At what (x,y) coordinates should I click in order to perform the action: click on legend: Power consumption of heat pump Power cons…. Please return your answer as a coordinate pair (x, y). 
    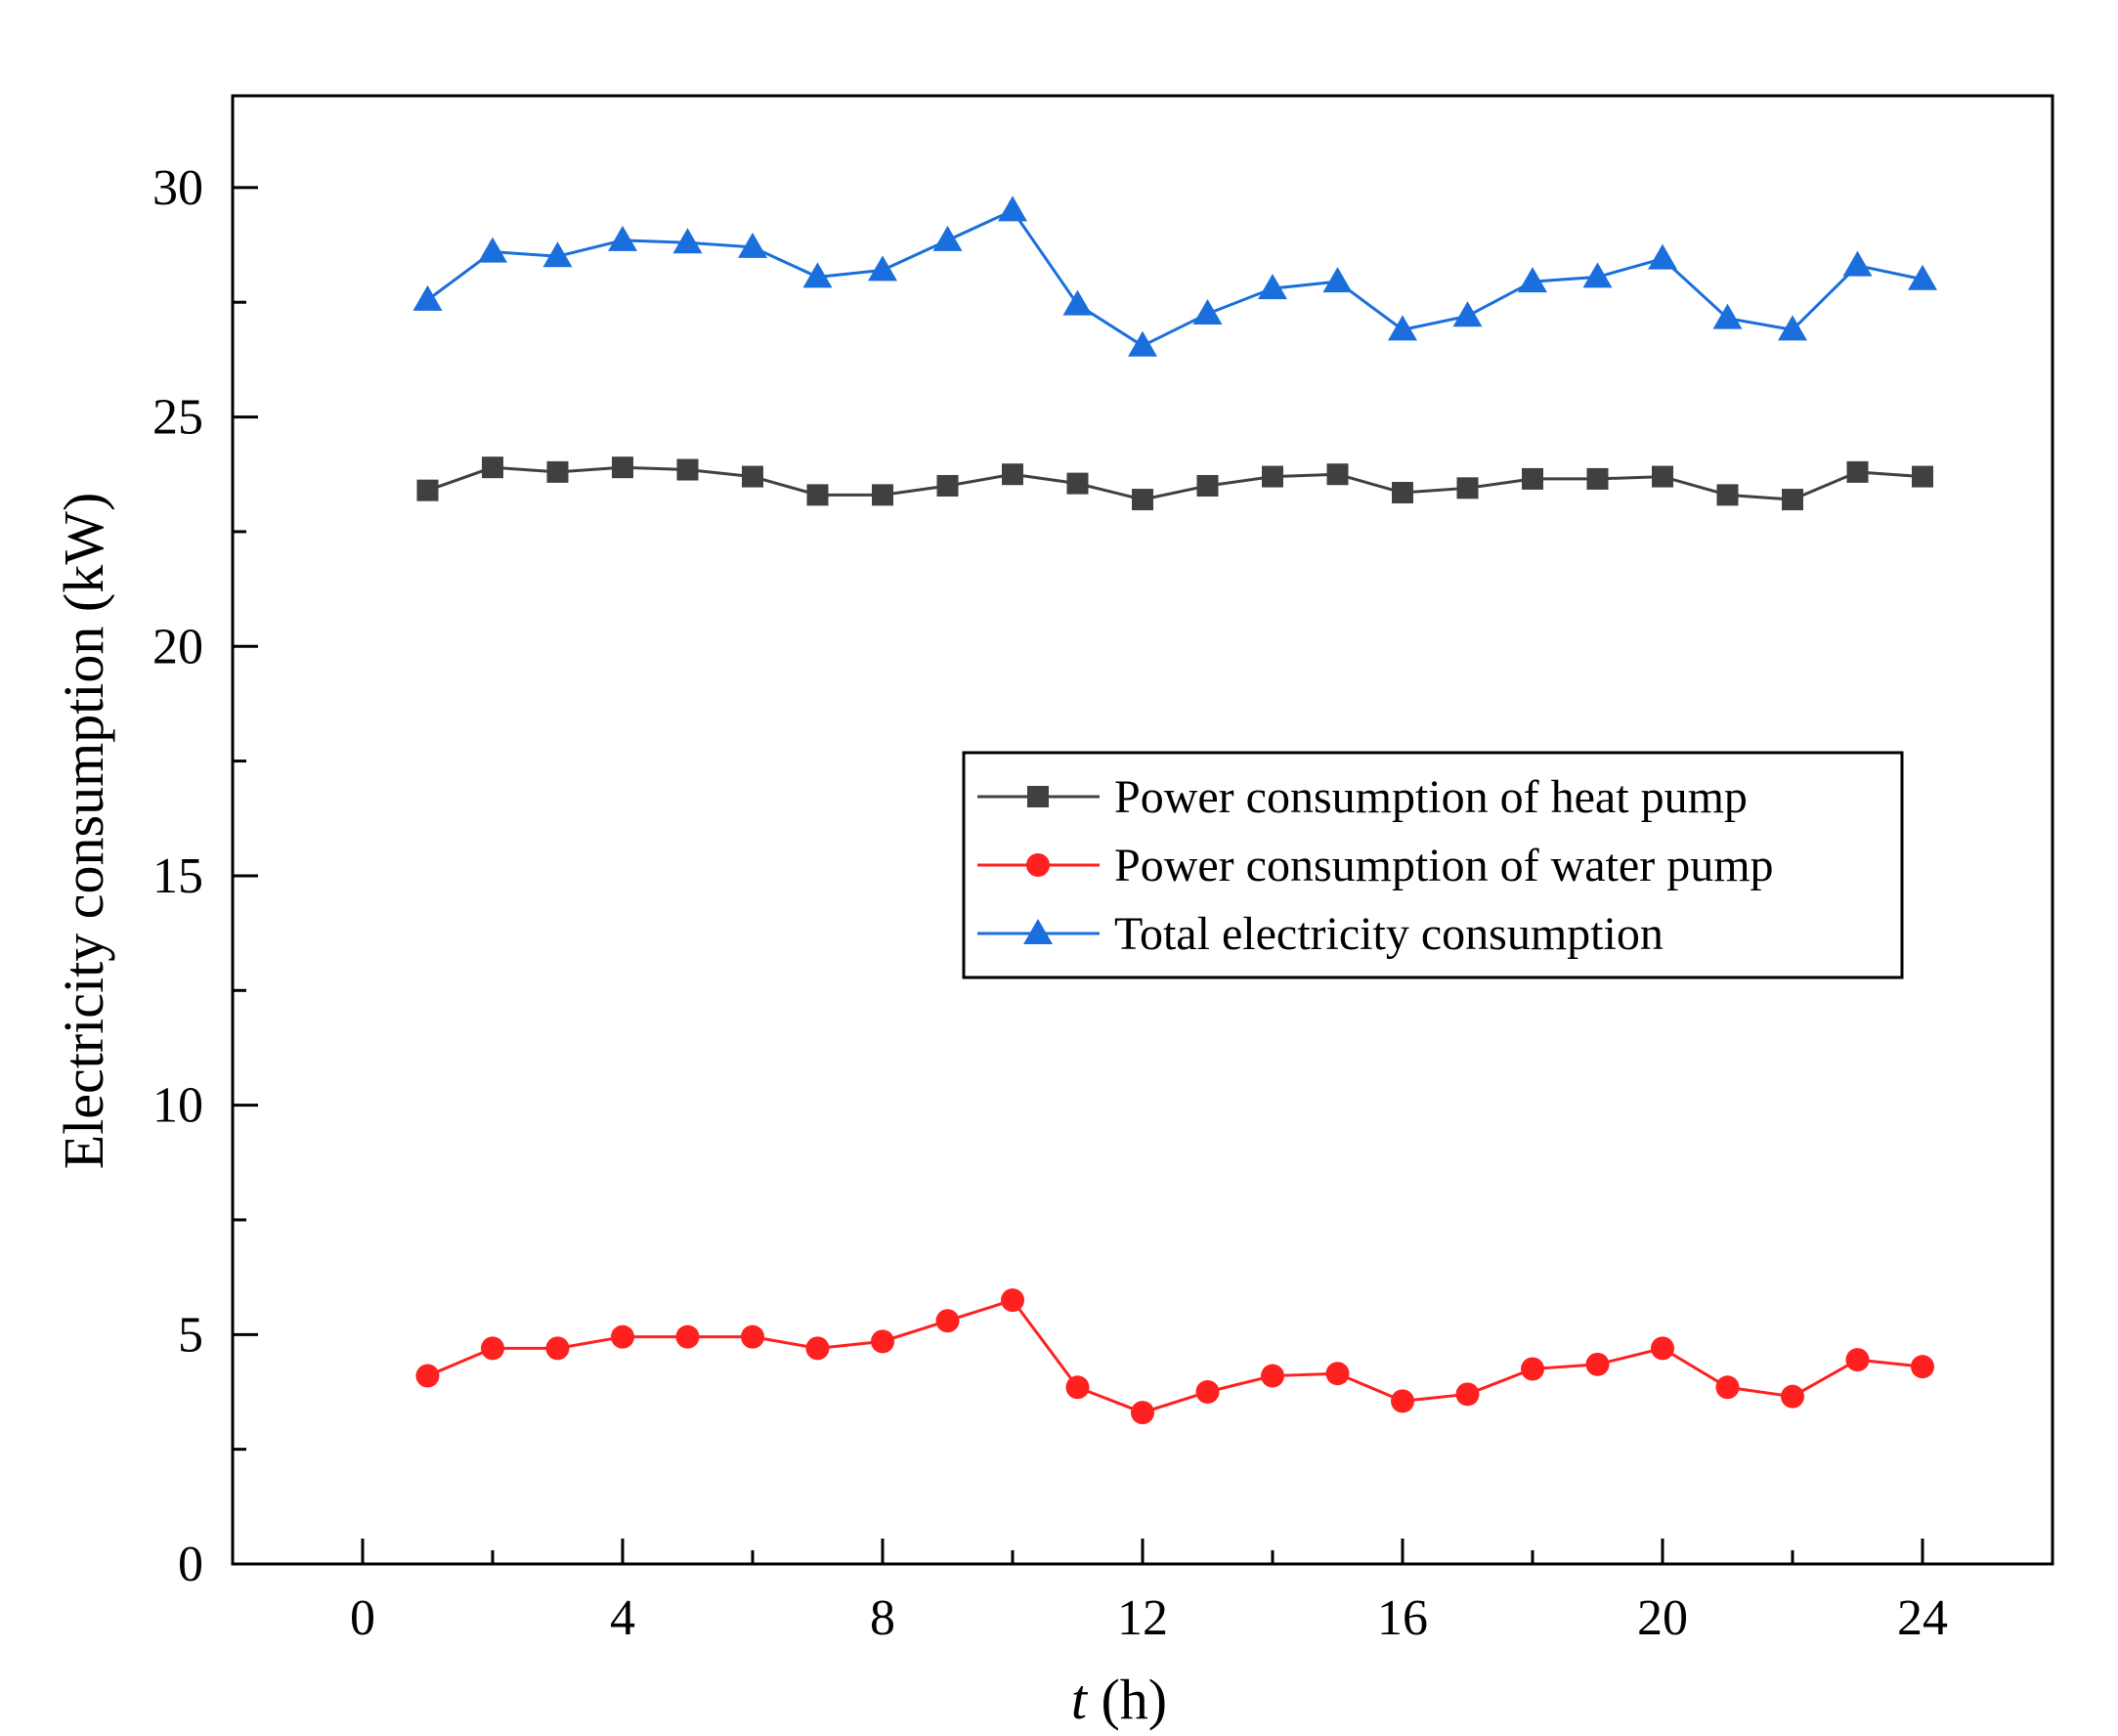
    Looking at the image, I should click on (1433, 865).